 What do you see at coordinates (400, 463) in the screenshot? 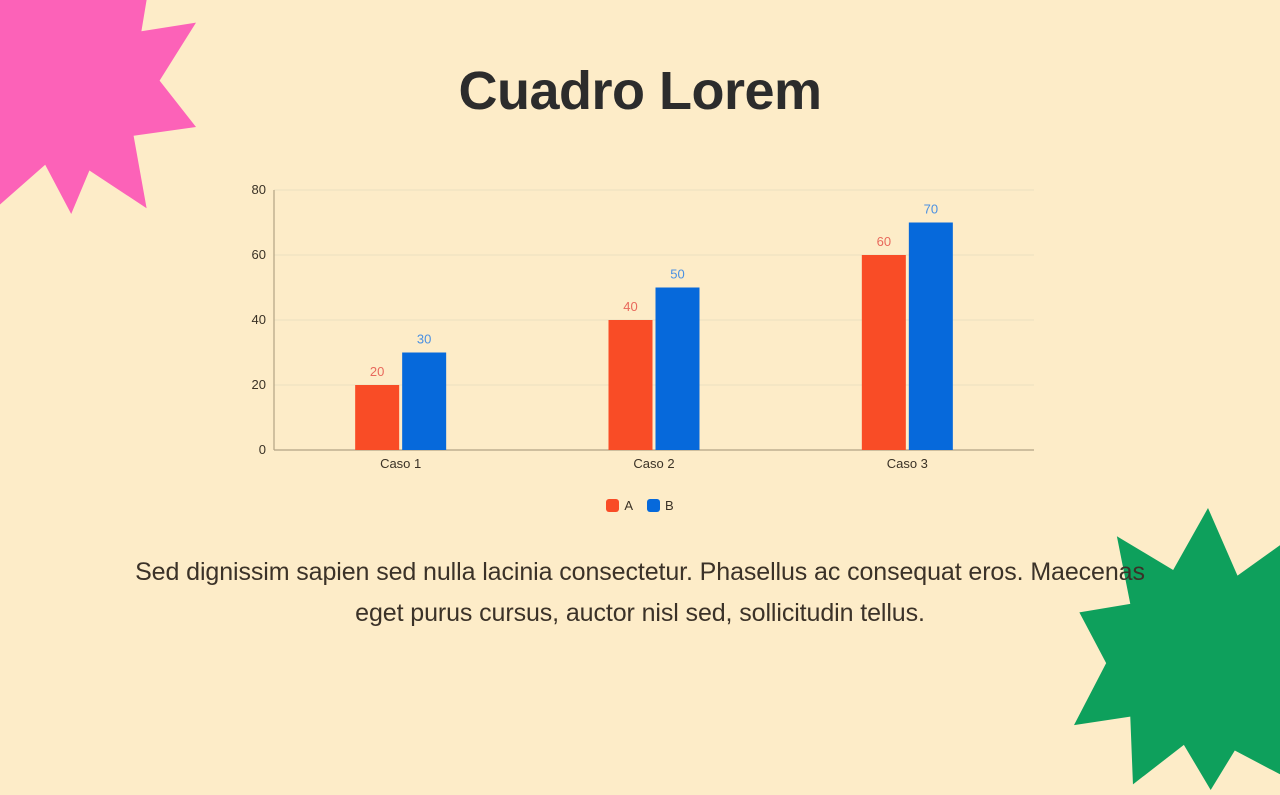
I see `x-axis-category-label: Caso 1` at bounding box center [400, 463].